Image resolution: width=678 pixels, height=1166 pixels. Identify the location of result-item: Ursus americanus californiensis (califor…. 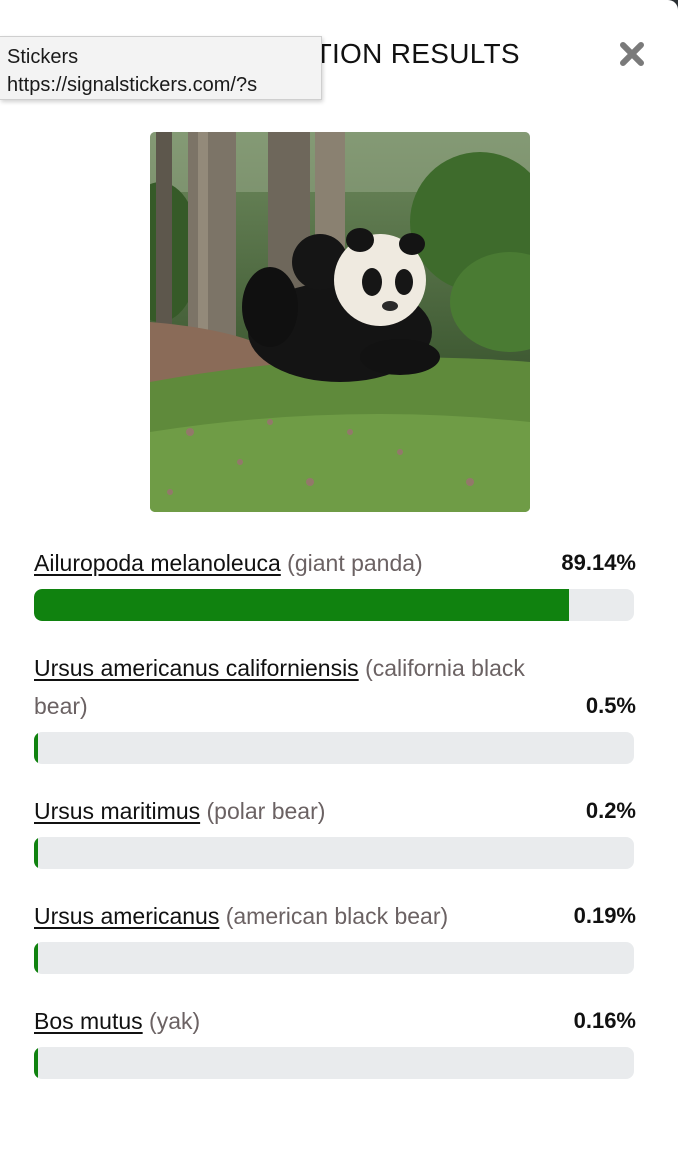
(335, 706).